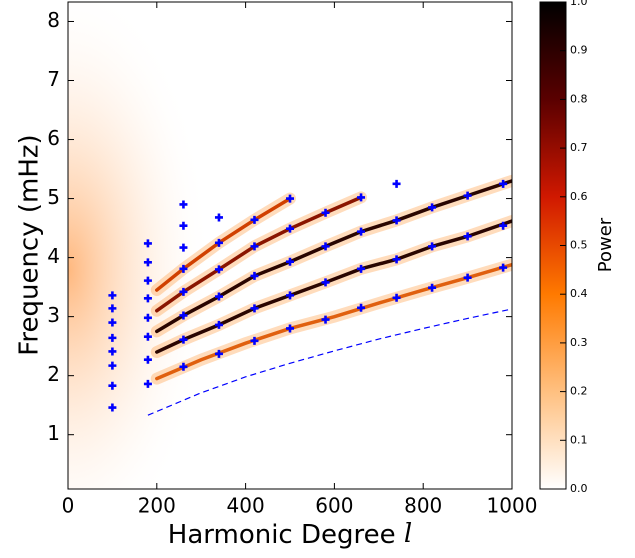 Image resolution: width=635 pixels, height=558 pixels. I want to click on y-tick-label: 8, so click(53, 20).